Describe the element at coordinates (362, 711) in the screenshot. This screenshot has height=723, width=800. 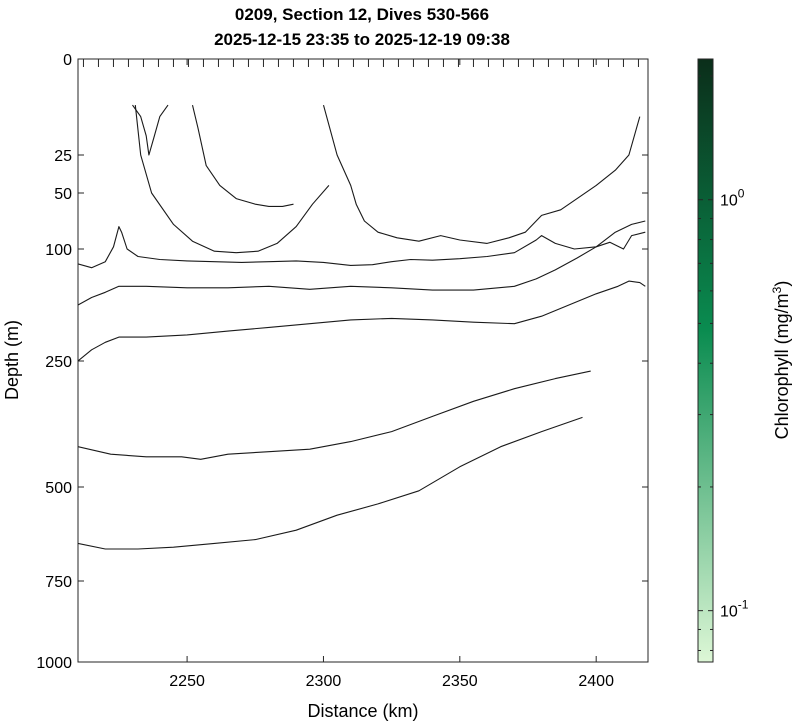
I see `x-axis-label: Distance (km)` at that location.